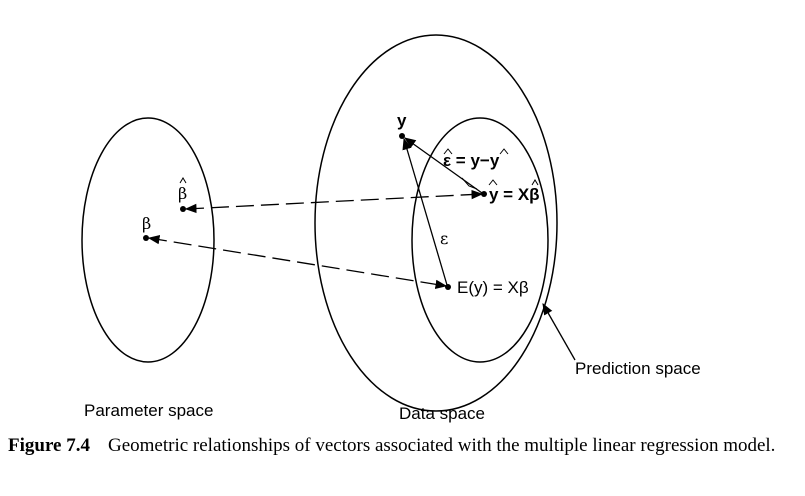 The image size is (805, 496). I want to click on expected-y-equation: E(y) = Xβ, so click(493, 287).